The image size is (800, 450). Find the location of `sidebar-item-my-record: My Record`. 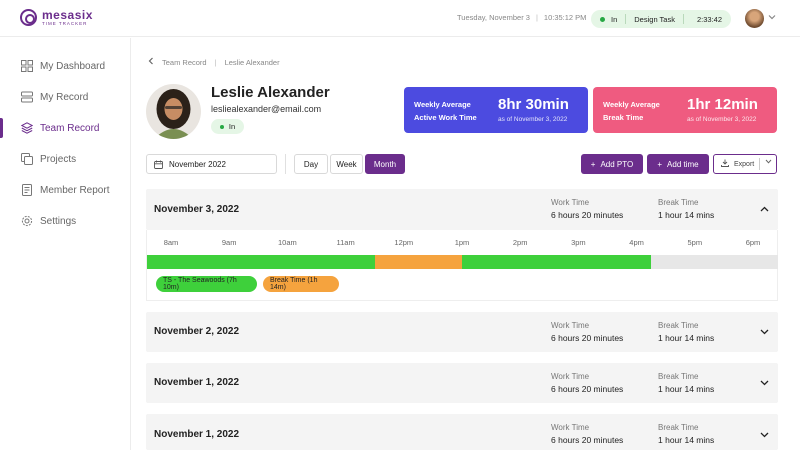

sidebar-item-my-record: My Record is located at coordinates (65, 97).